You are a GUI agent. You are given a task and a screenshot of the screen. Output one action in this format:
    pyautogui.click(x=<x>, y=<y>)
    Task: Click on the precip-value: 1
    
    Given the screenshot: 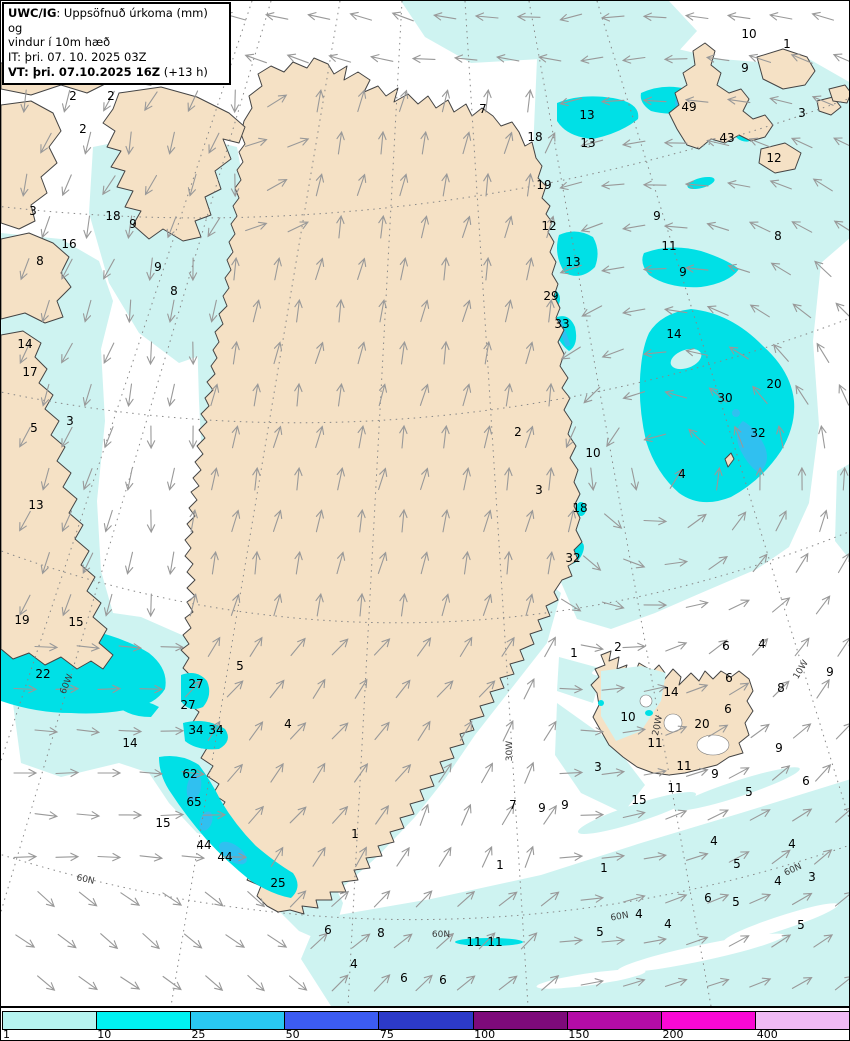 What is the action you would take?
    pyautogui.click(x=500, y=865)
    